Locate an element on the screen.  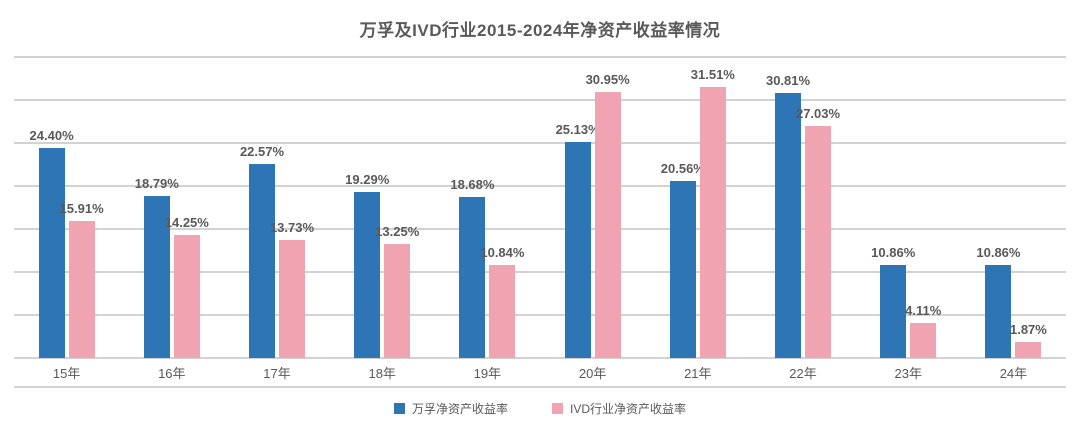
x-tick-label-23年: 23年 is located at coordinates (908, 373).